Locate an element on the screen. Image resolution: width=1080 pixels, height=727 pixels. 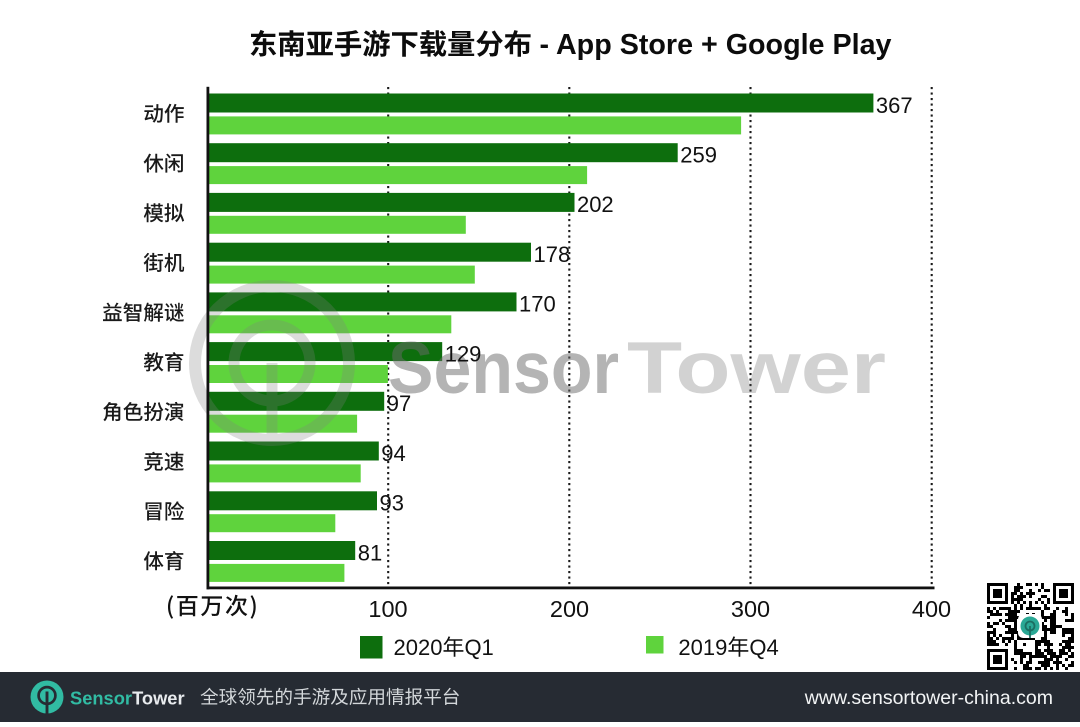
svg-text: 178 is located at coordinates (551, 254).